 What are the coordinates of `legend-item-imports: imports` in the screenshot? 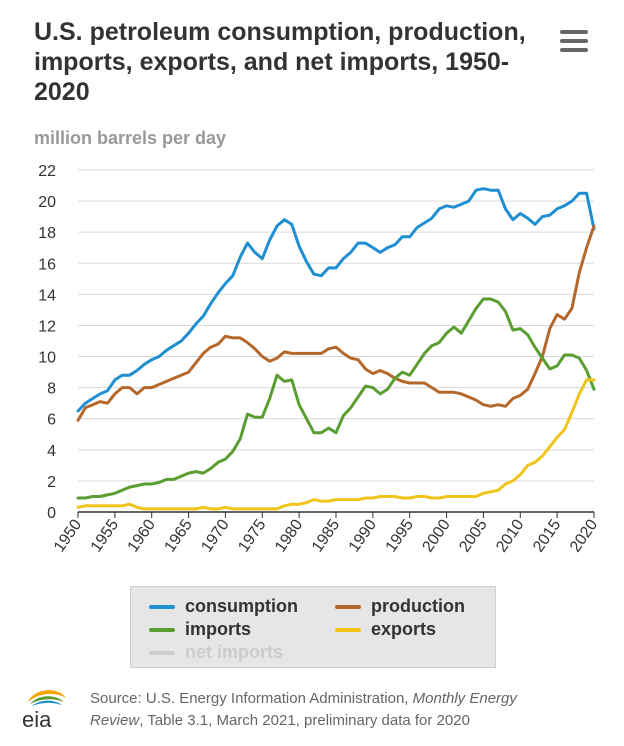 It's located at (200, 629).